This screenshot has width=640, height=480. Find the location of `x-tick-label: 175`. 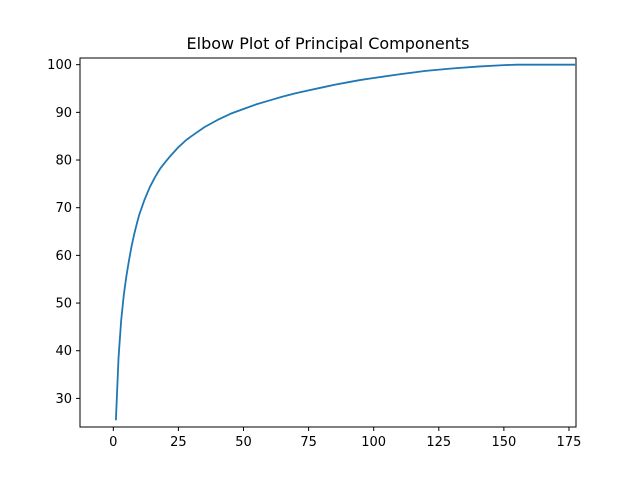

x-tick-label: 175 is located at coordinates (569, 442).